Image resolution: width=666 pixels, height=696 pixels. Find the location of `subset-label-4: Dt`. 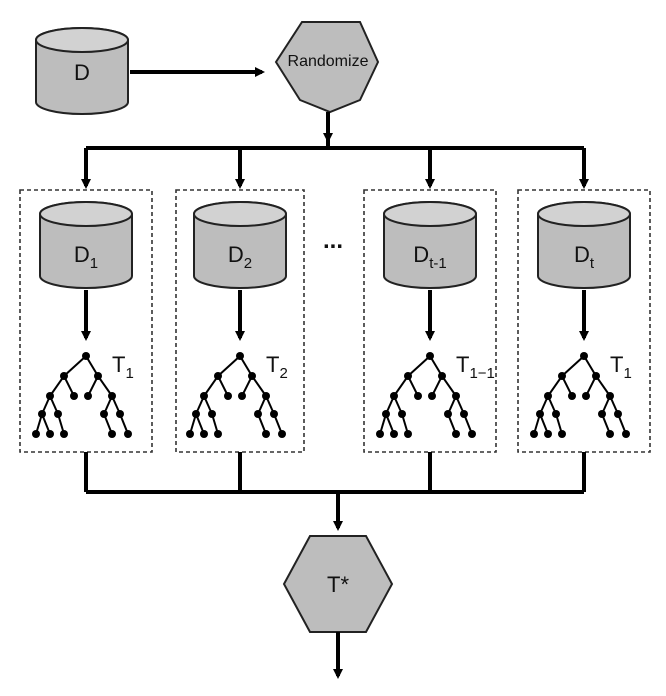

subset-label-4: Dt is located at coordinates (584, 257).